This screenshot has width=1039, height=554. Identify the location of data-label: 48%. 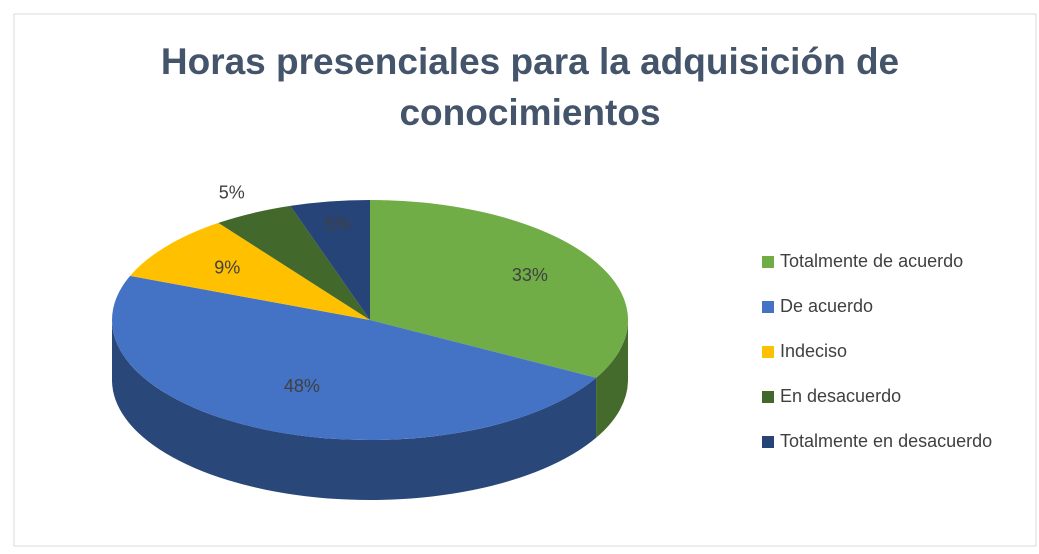
(302, 386).